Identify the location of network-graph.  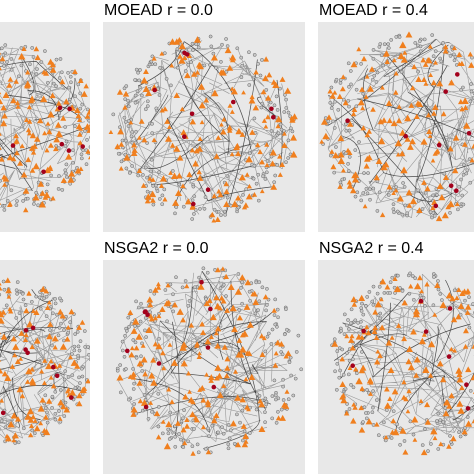
(45, 361).